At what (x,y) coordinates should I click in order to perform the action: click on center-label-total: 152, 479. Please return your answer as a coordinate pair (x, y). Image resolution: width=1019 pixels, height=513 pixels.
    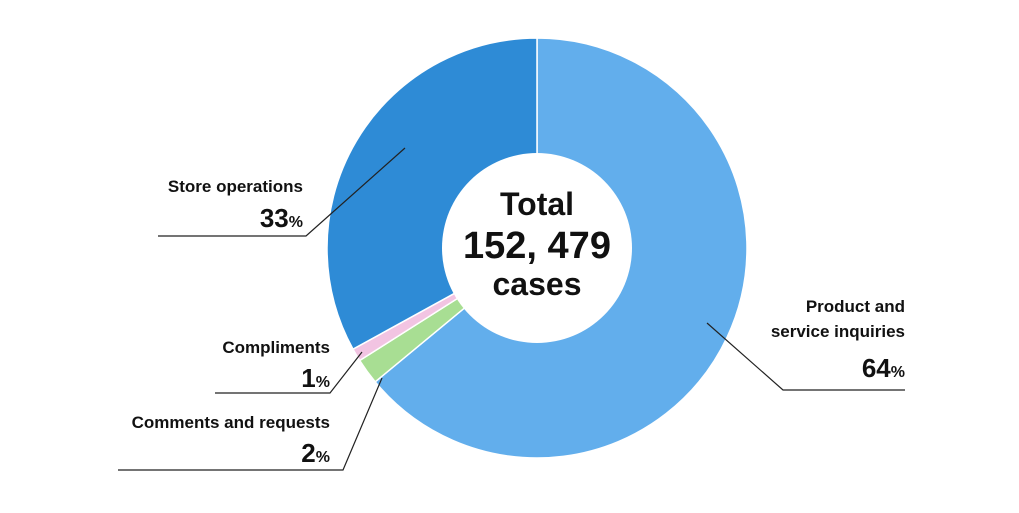
    Looking at the image, I should click on (537, 246).